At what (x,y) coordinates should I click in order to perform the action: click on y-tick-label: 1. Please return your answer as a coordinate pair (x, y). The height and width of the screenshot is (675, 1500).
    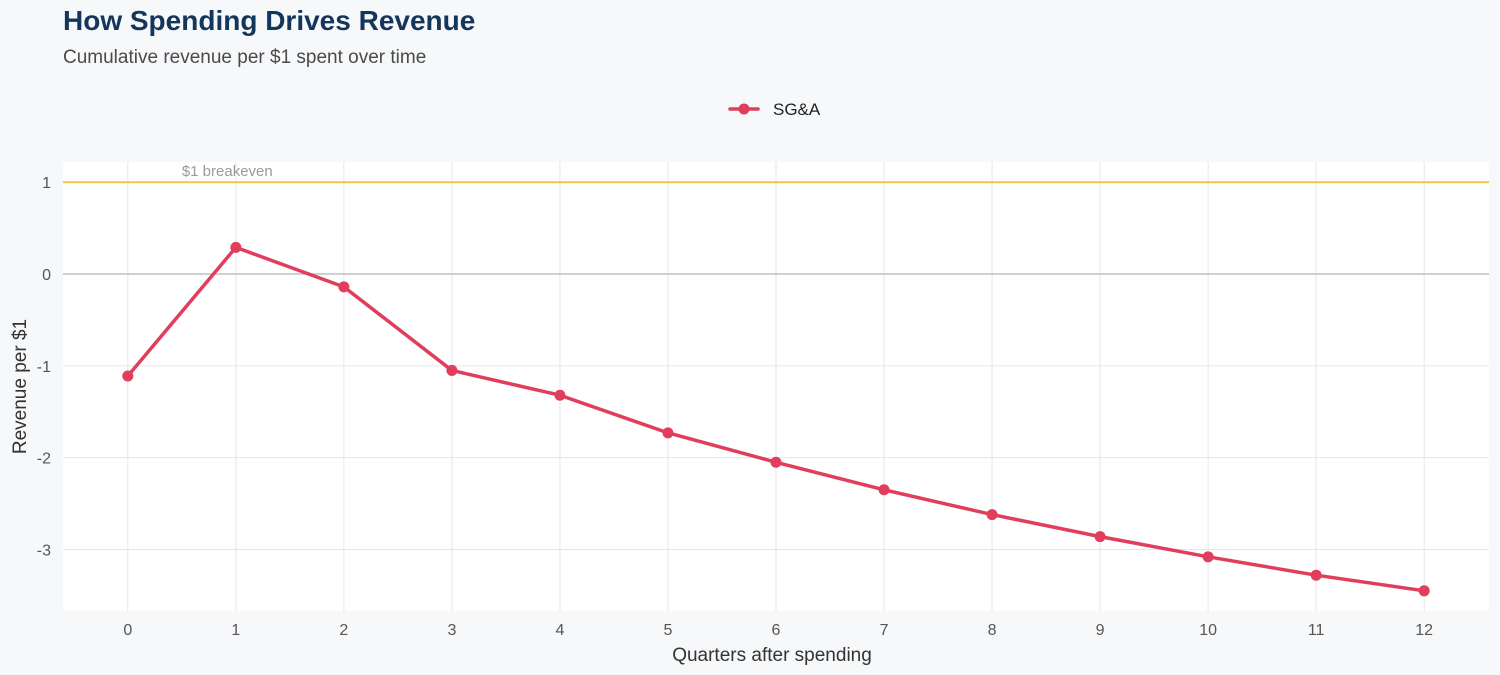
    Looking at the image, I should click on (46, 183).